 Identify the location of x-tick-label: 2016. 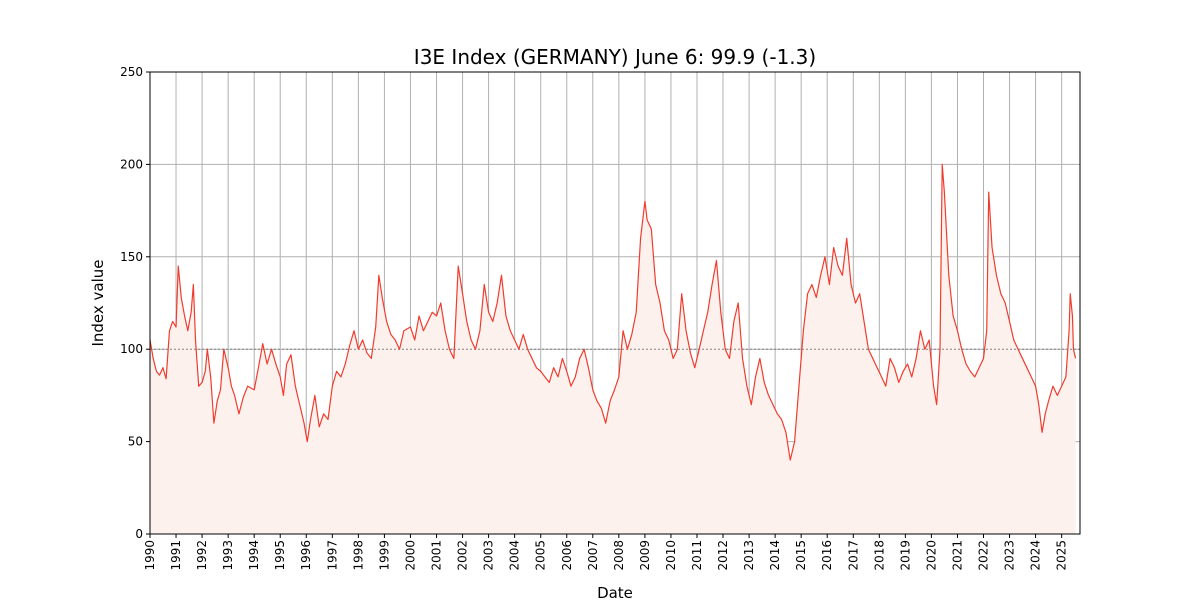
(827, 555).